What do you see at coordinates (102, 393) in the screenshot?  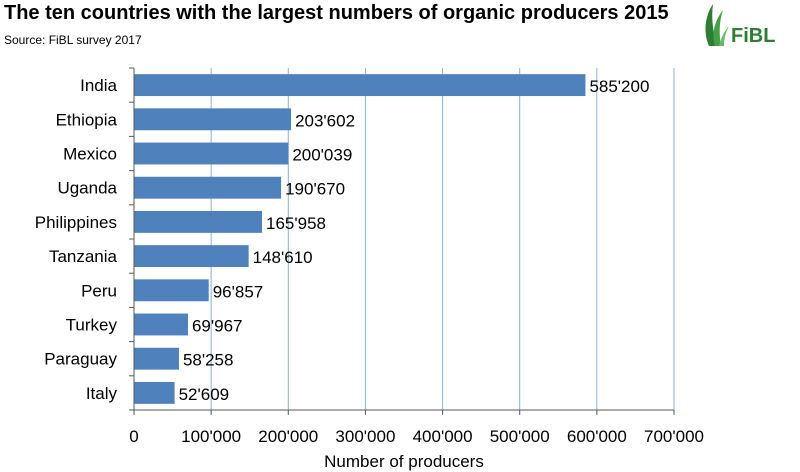 I see `category-label: Italy` at bounding box center [102, 393].